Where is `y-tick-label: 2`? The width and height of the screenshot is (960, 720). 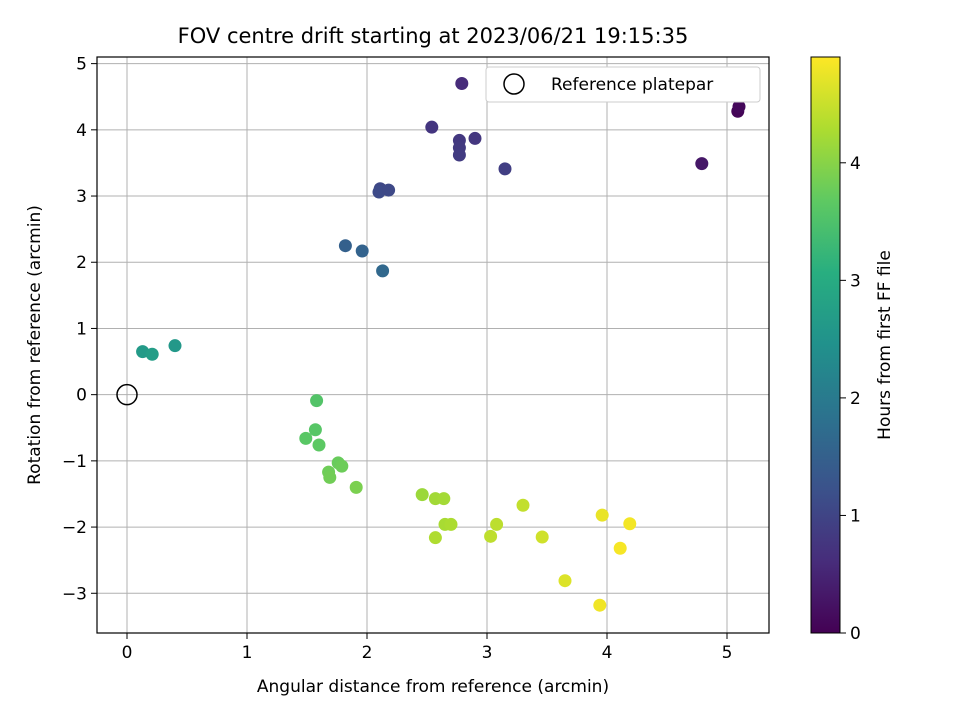
y-tick-label: 2 is located at coordinates (81, 263).